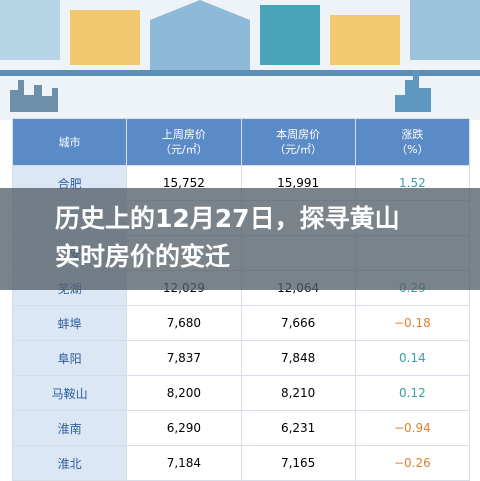 The image size is (480, 481). What do you see at coordinates (227, 237) in the screenshot?
I see `title: 历史上的12月27日，探寻黄山实时房价的变迁` at bounding box center [227, 237].